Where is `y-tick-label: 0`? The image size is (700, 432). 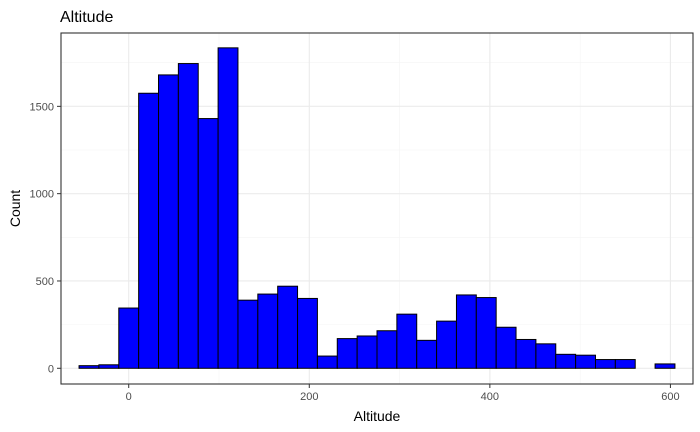
y-tick-label: 0 is located at coordinates (51, 369).